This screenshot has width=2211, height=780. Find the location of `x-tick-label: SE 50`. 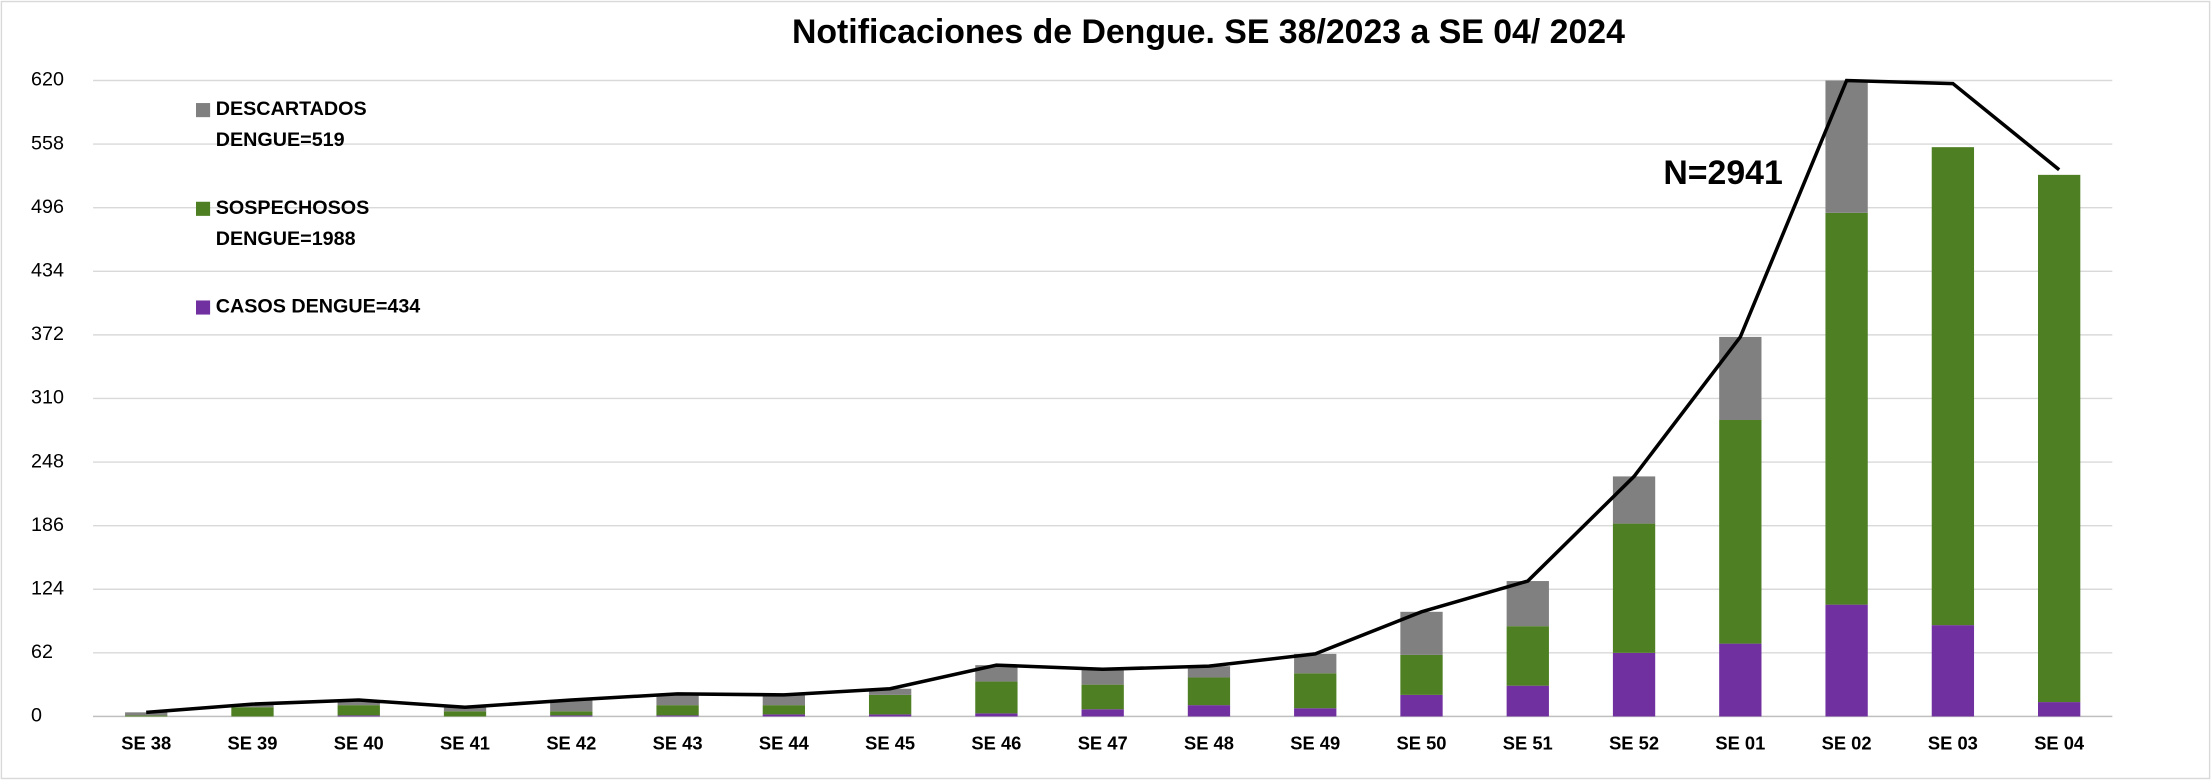

x-tick-label: SE 50 is located at coordinates (1422, 742).